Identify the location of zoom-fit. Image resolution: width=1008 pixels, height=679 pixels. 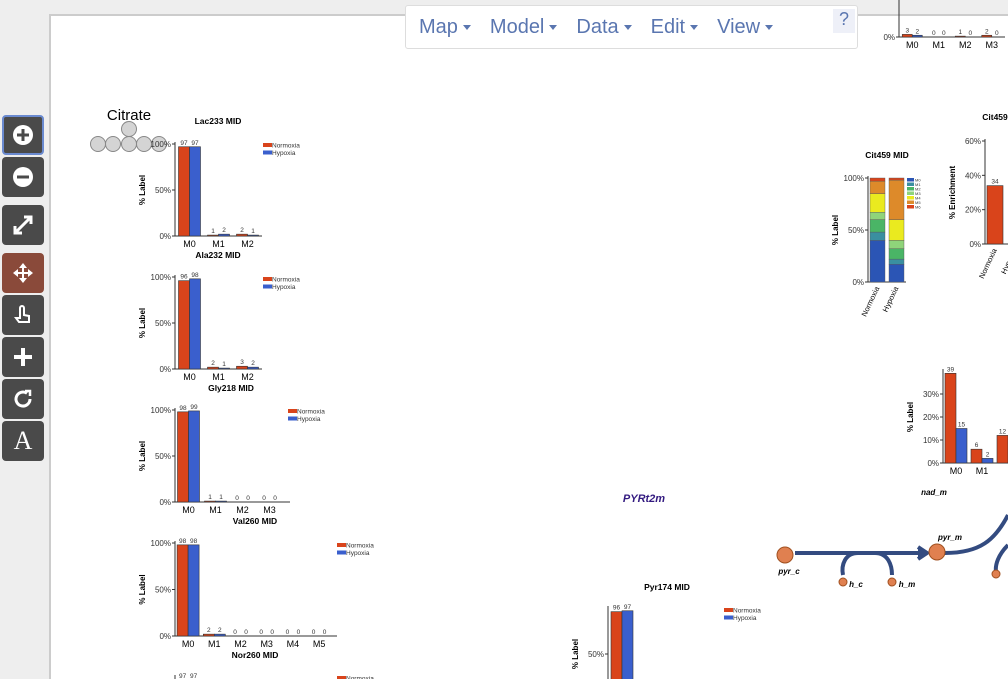
(23, 225).